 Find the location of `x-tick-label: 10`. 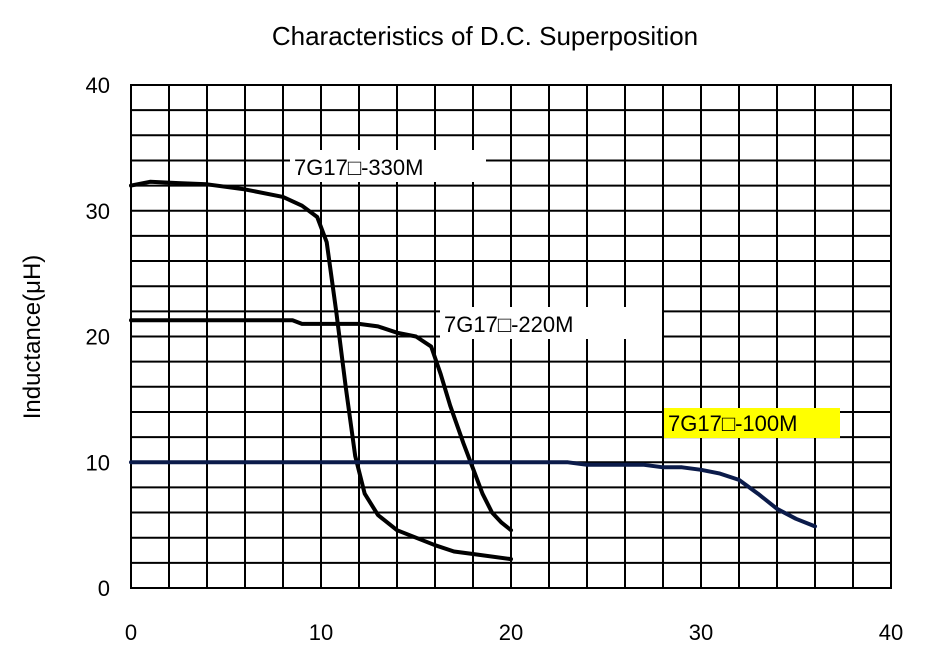

x-tick-label: 10 is located at coordinates (321, 632).